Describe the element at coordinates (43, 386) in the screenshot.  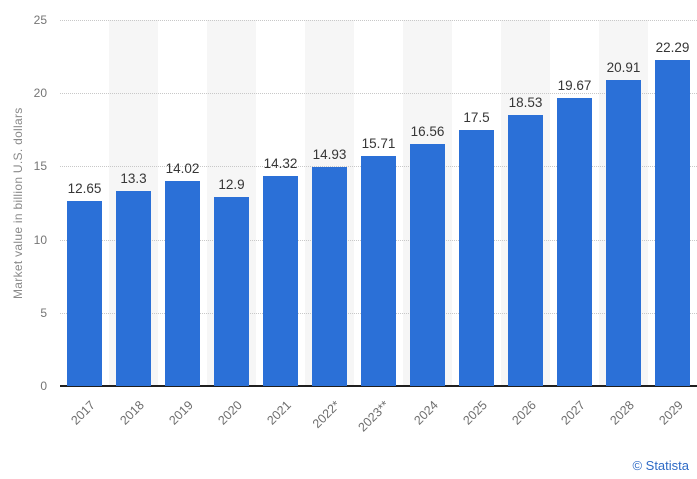
I see `y-tick-label: 0` at that location.